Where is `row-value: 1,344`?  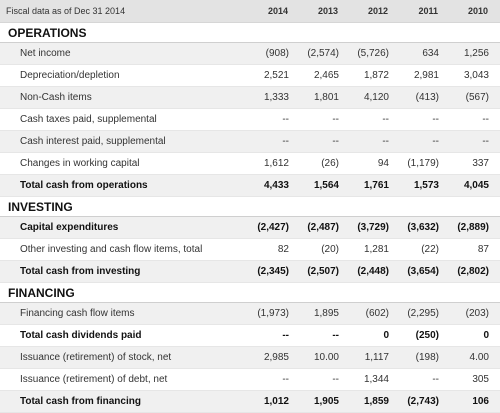
row-value: 1,344 is located at coordinates (376, 379).